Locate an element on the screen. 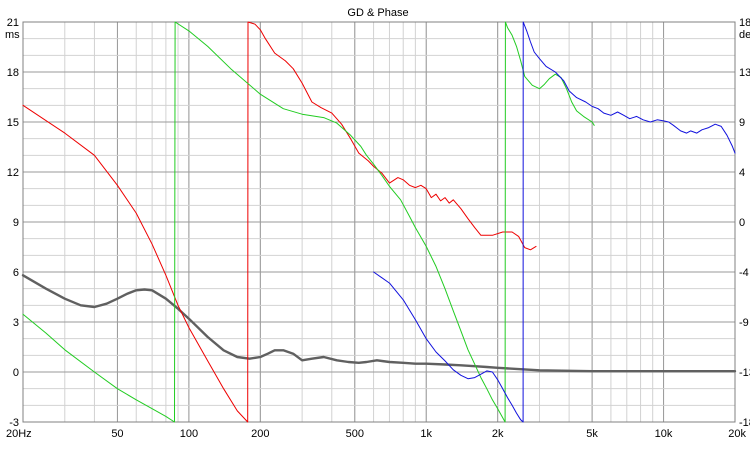 The image size is (750, 457). y-left-tick-label: 0 is located at coordinates (16, 373).